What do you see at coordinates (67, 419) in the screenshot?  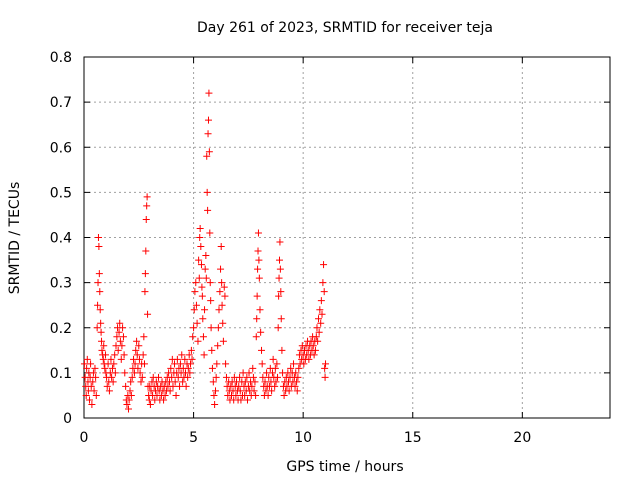 I see `y-tick-label: 0` at bounding box center [67, 419].